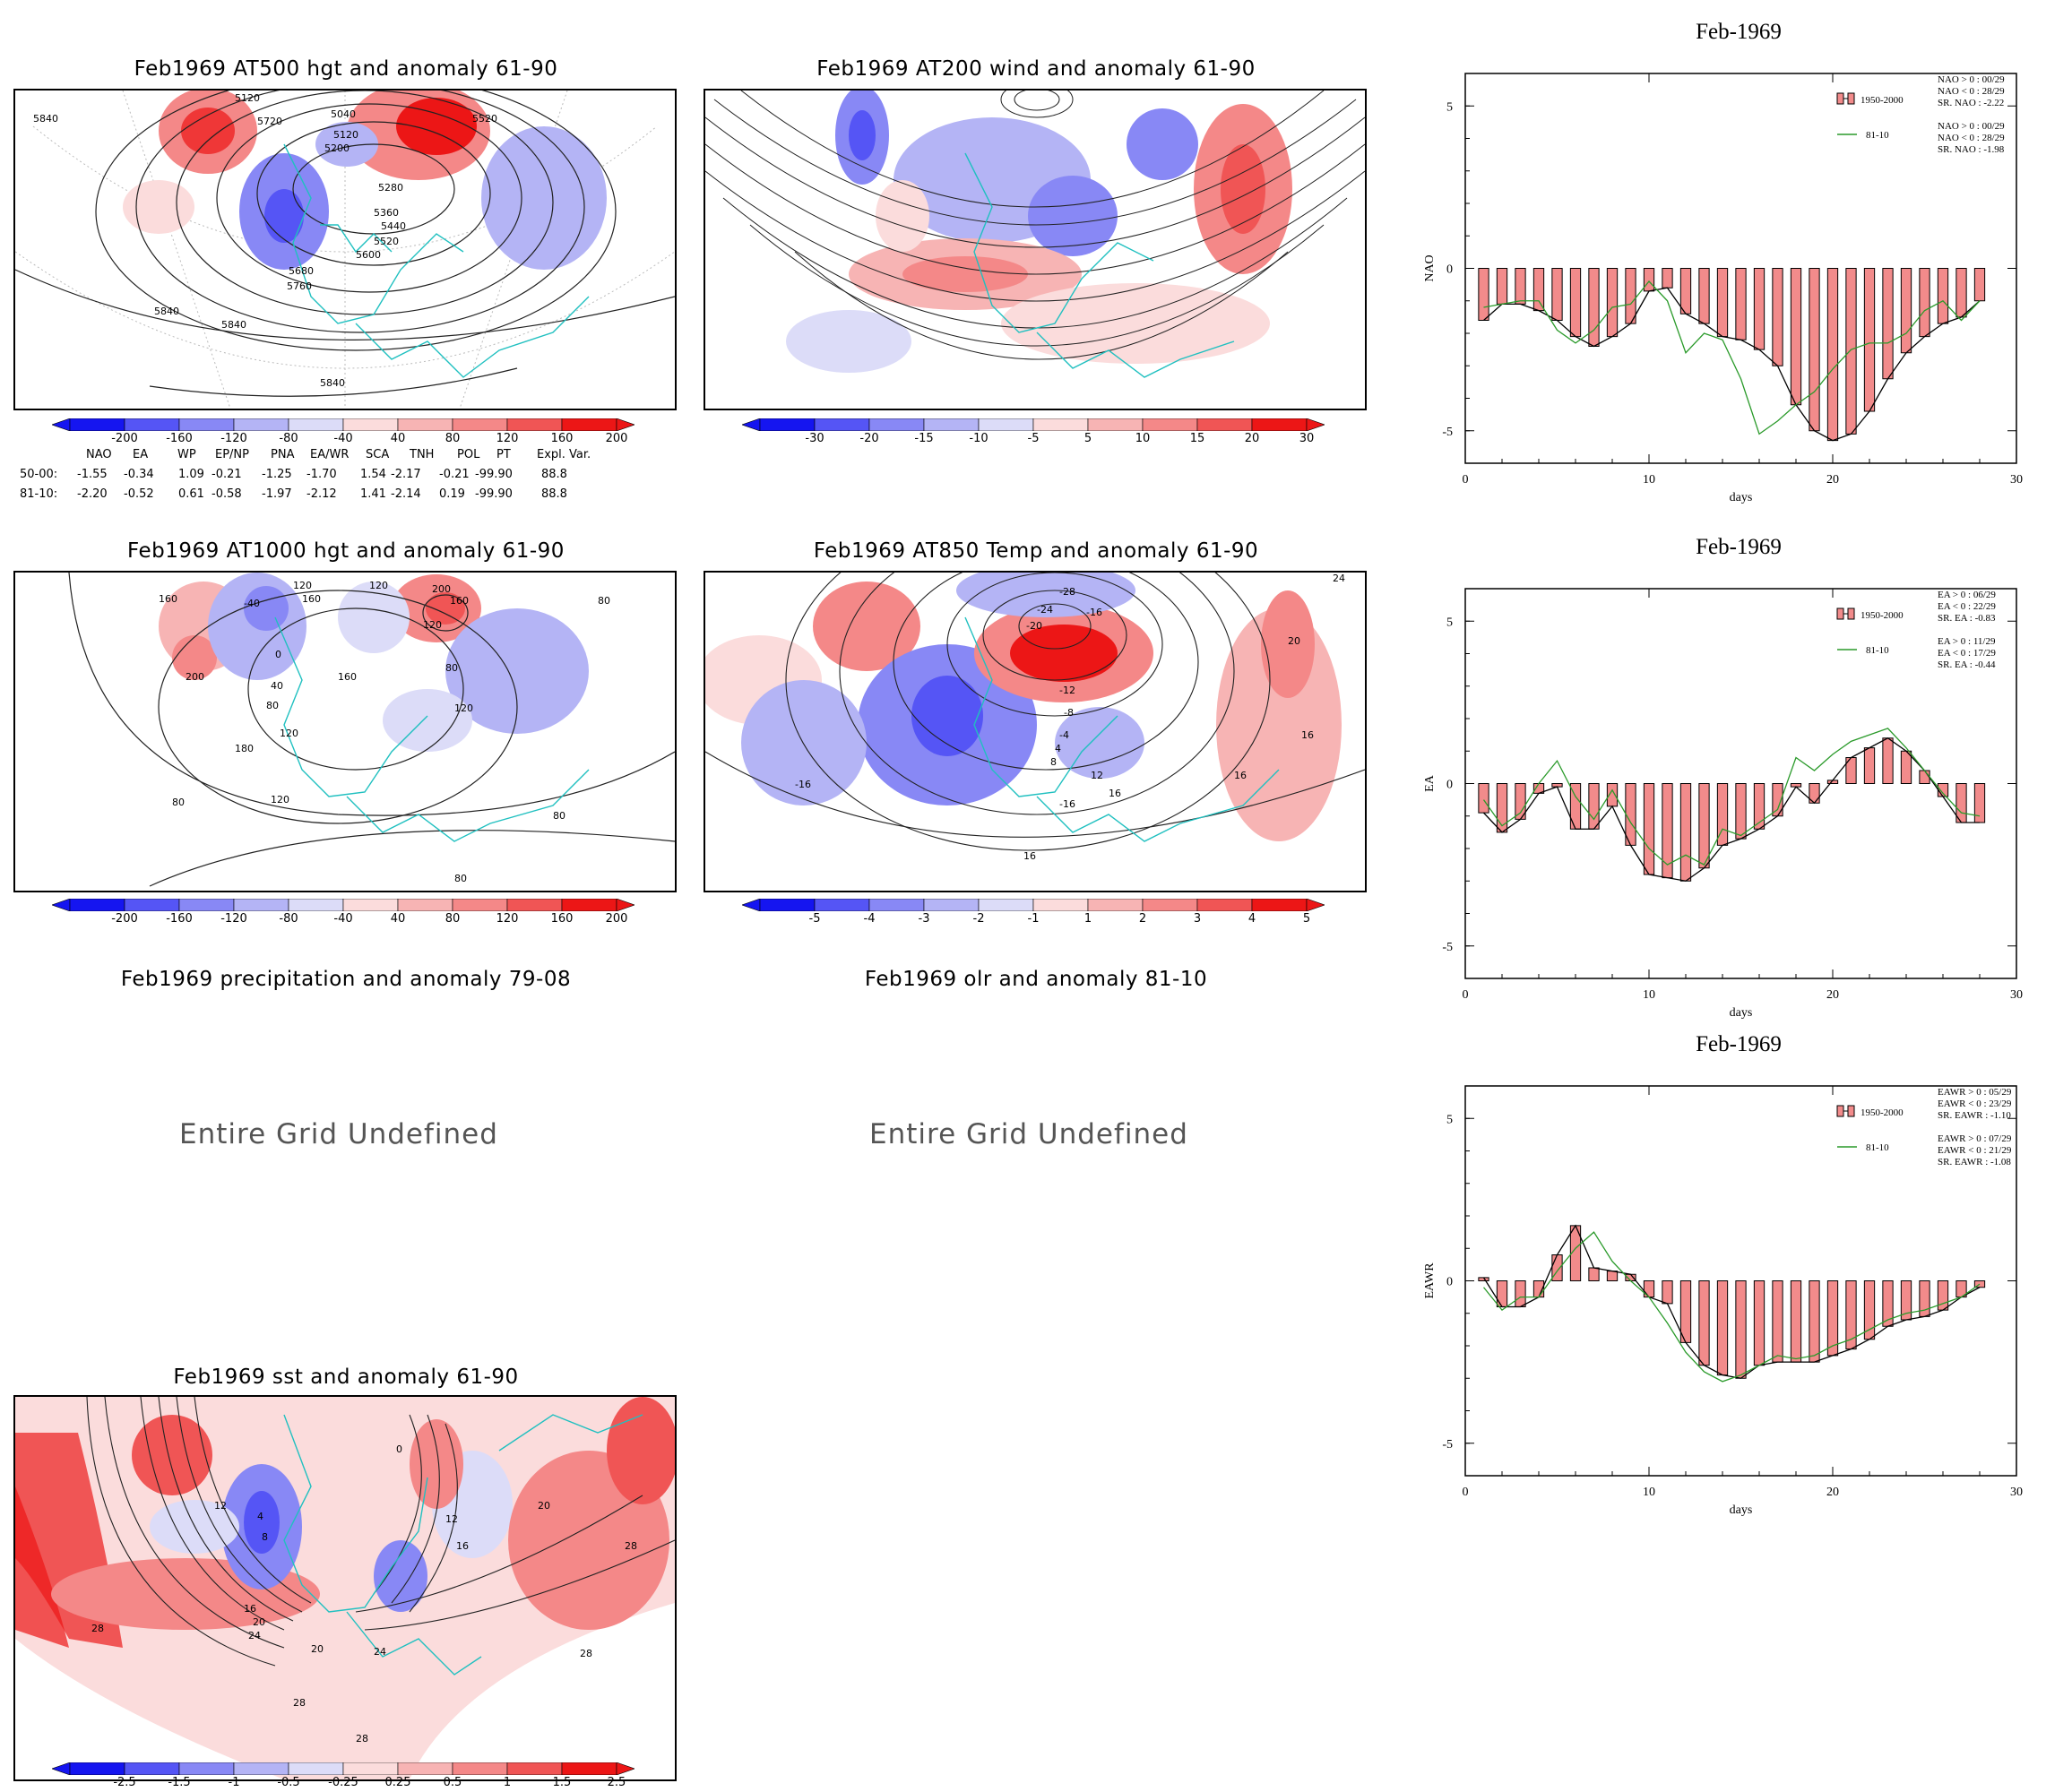  I want to click on colorbar-tick-label: -15, so click(924, 438).